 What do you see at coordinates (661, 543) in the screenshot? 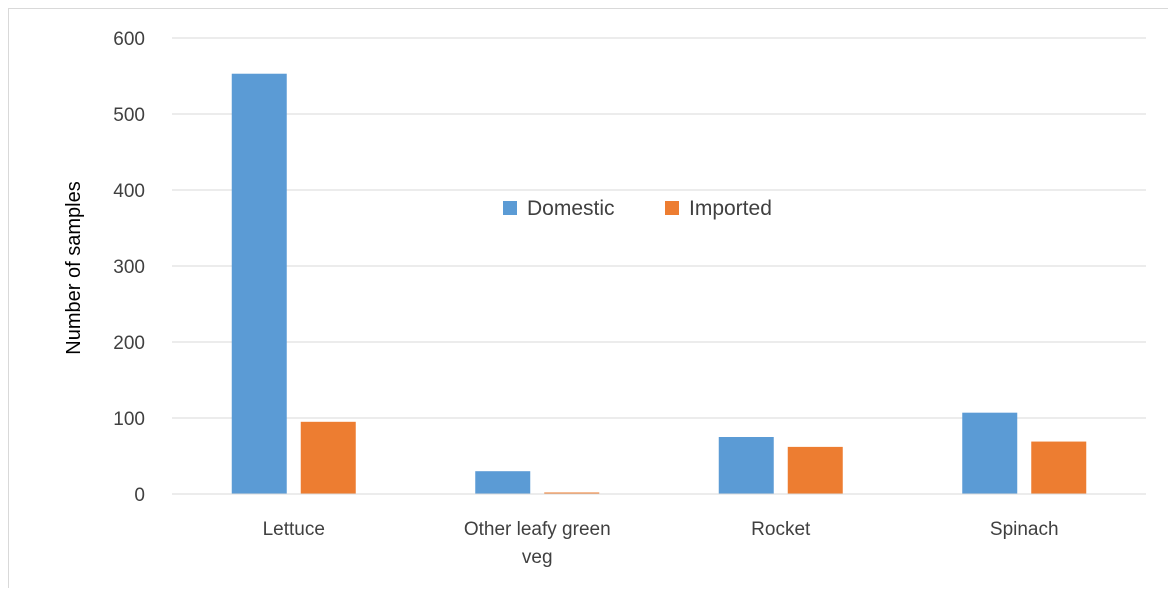
I see `category-labels: Lettuce Other leafy green veg Rocket Spinach` at bounding box center [661, 543].